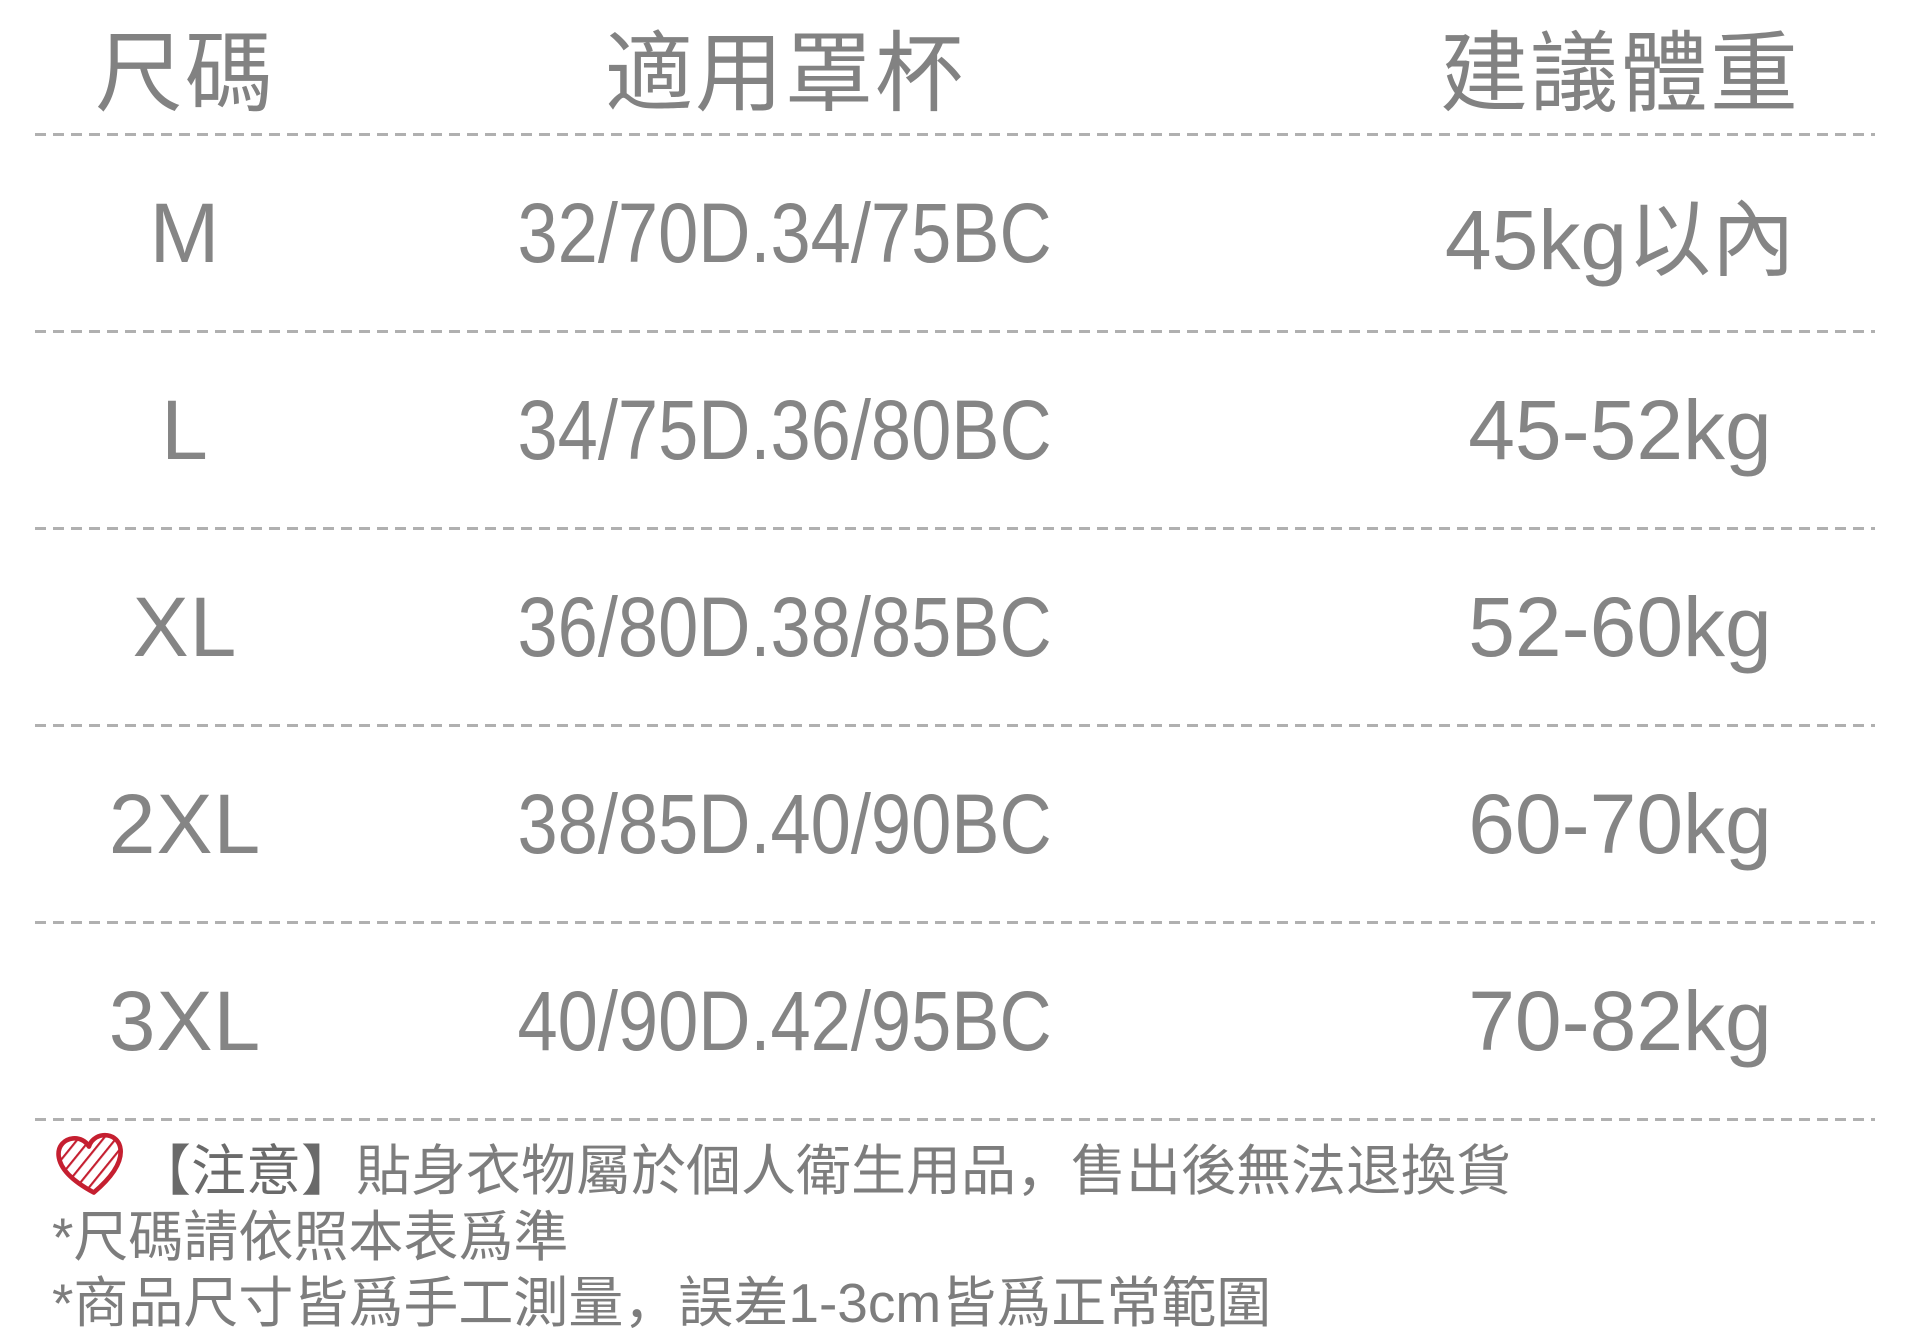 This screenshot has width=1920, height=1339. I want to click on weight-cell: 45-52kg, so click(1620, 429).